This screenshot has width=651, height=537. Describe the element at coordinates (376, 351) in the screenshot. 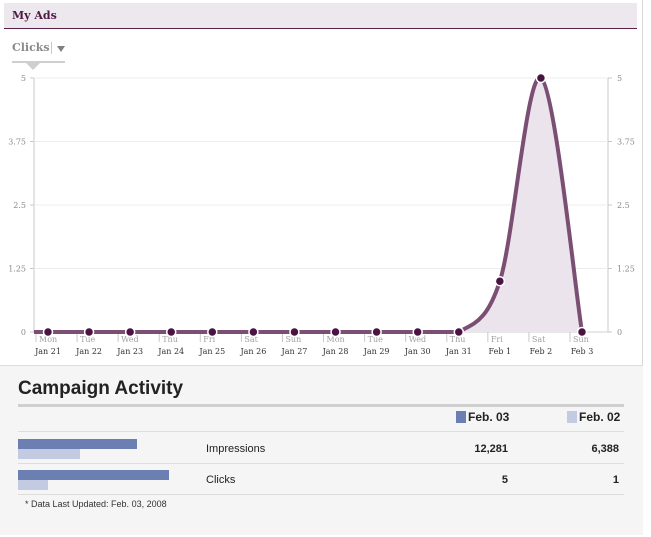

I see `x-tick-date-label: Jan 29` at that location.